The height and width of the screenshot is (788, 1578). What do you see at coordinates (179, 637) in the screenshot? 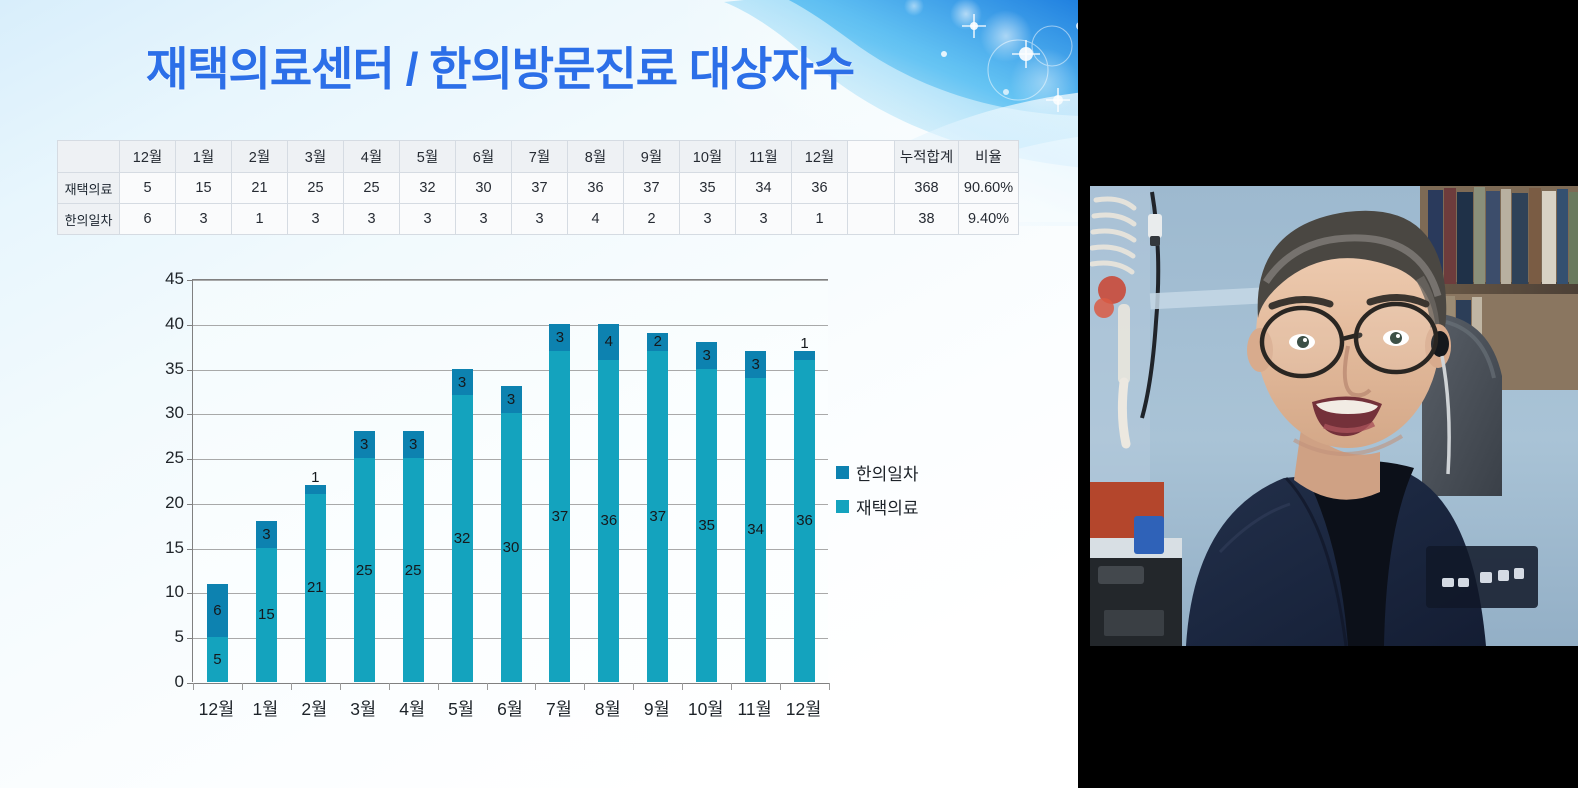
I see `y-axis-tick-label: 5` at bounding box center [179, 637].